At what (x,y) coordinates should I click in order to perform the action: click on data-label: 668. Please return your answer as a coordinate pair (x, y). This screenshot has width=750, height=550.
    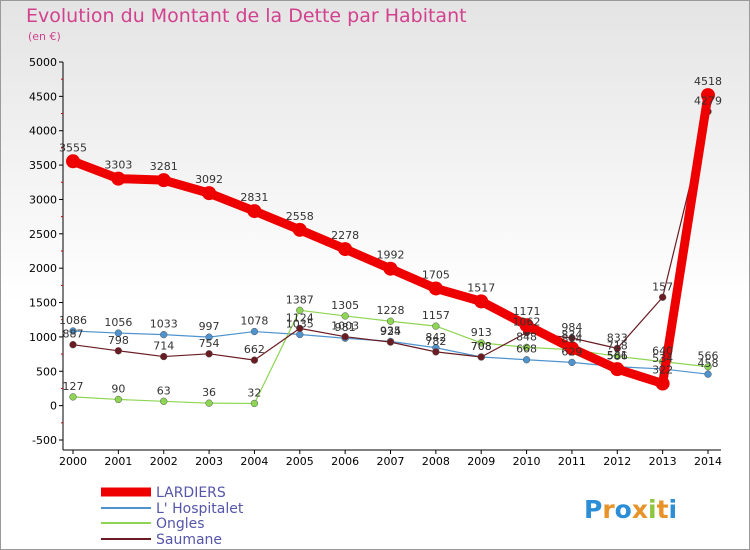
    Looking at the image, I should click on (526, 349).